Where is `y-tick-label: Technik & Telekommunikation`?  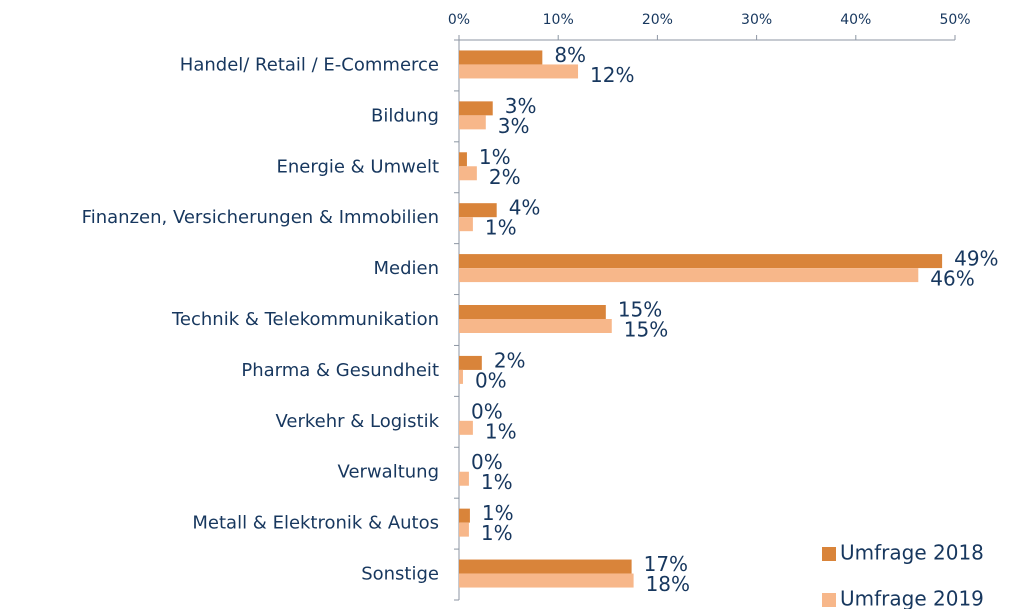
y-tick-label: Technik & Telekommunikation is located at coordinates (305, 319).